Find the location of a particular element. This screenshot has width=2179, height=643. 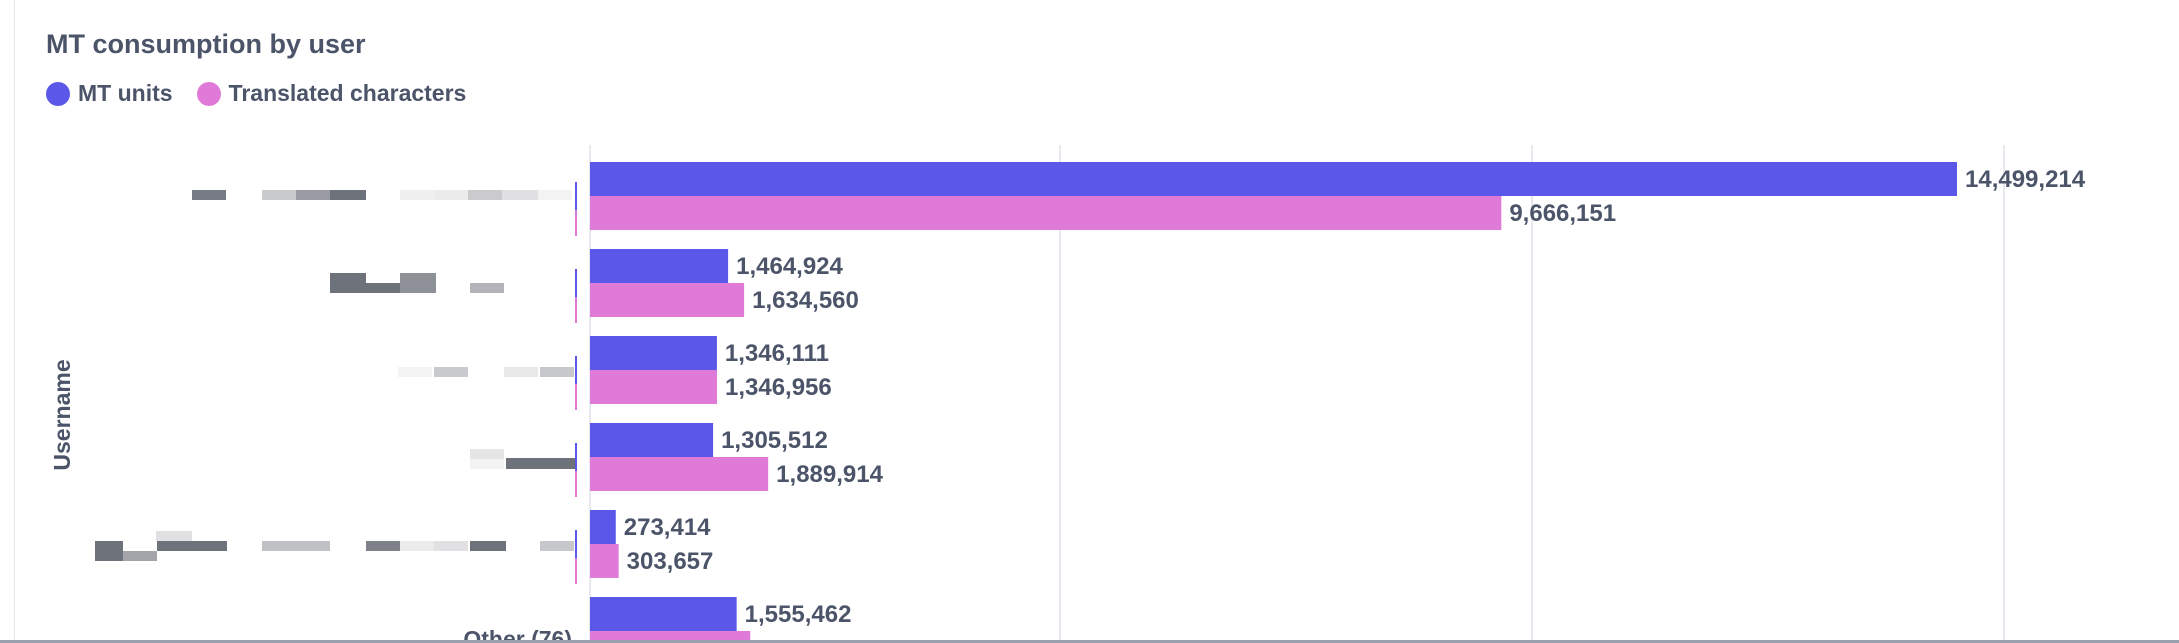

legend-swatch-mt-units is located at coordinates (58, 93).